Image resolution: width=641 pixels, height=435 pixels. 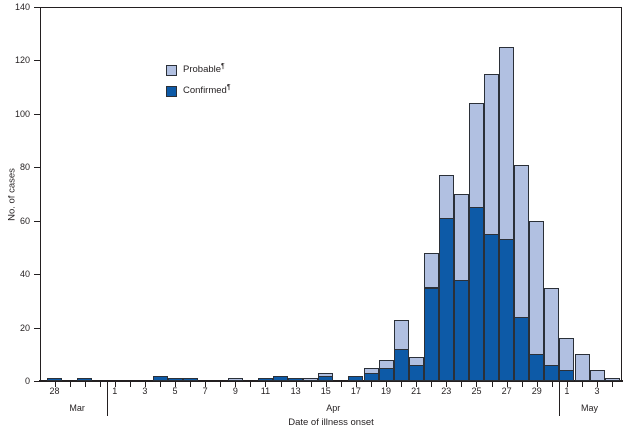 I want to click on y-tick-label: 40, so click(x=24, y=274).